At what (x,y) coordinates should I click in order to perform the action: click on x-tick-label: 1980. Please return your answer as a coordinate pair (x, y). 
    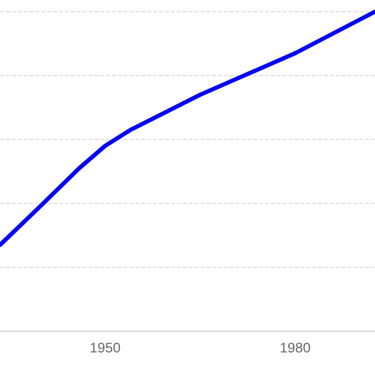
    Looking at the image, I should click on (295, 347).